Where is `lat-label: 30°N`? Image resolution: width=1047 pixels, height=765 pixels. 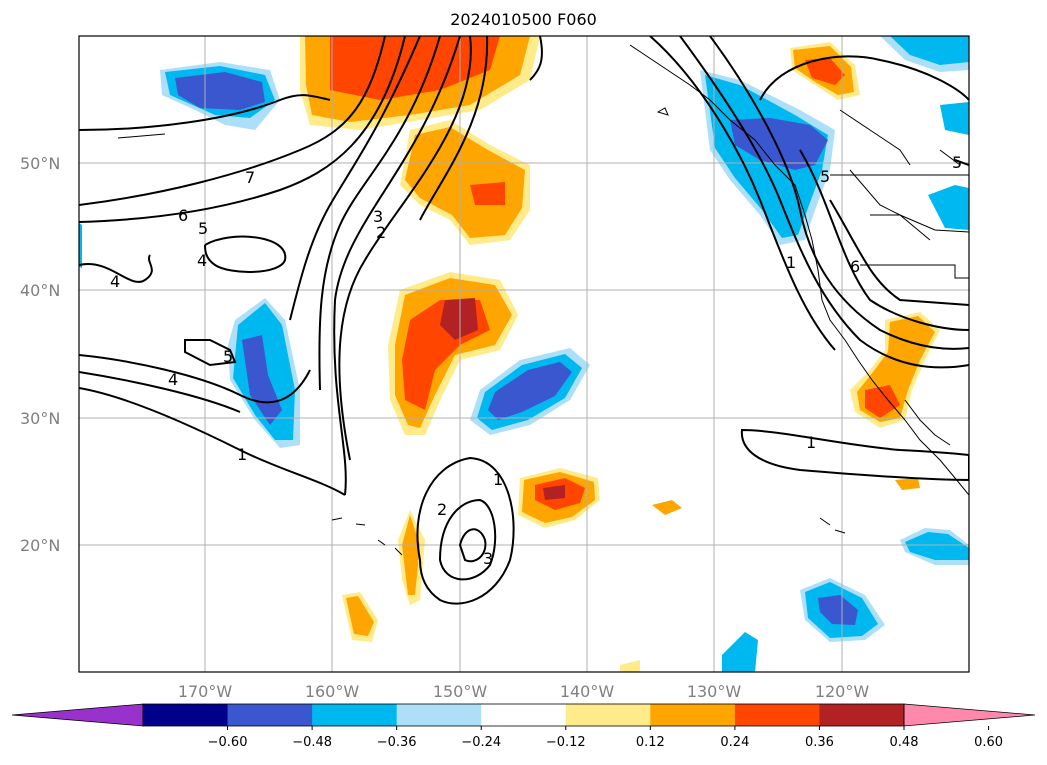 lat-label: 30°N is located at coordinates (40, 418).